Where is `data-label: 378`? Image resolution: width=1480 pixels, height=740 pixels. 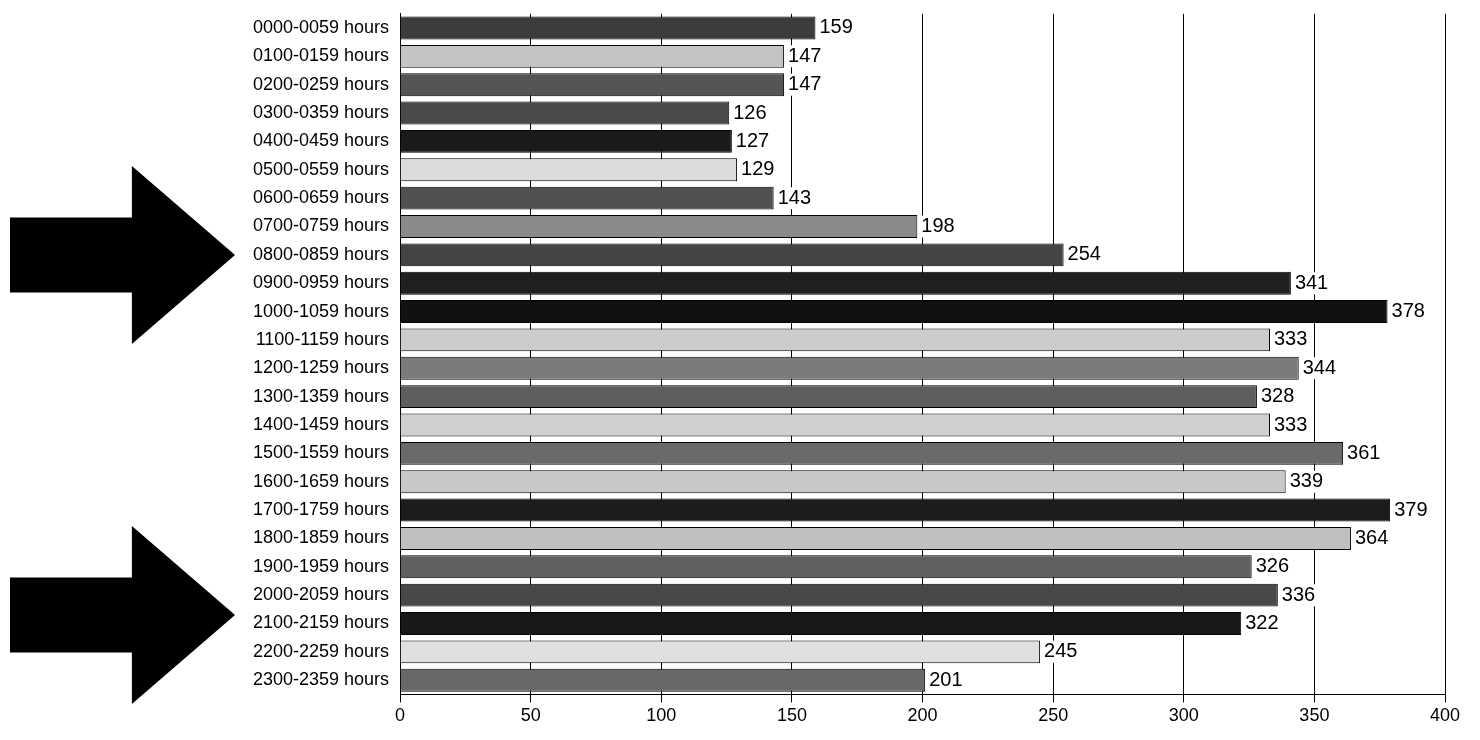
data-label: 378 is located at coordinates (1408, 310).